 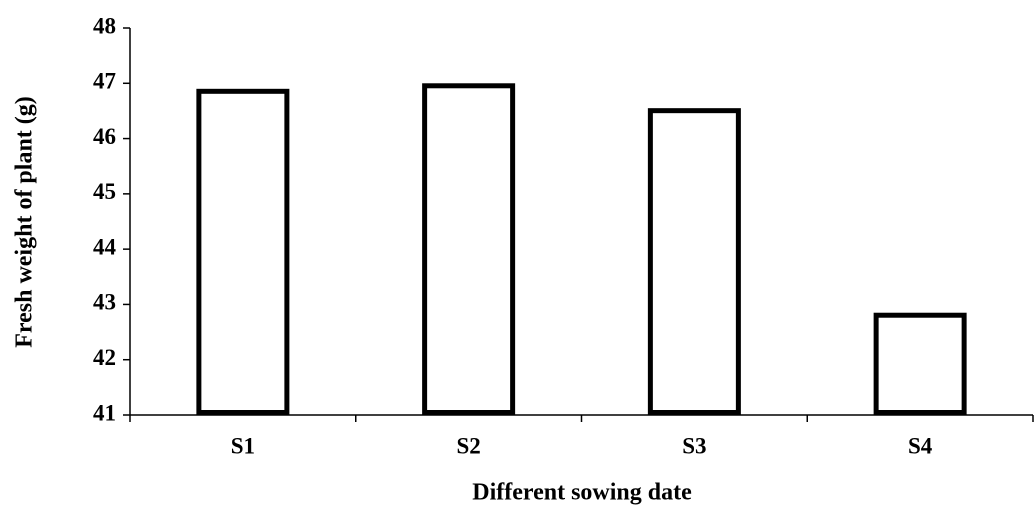 I want to click on x-axis-label: Different sowing date, so click(x=582, y=493).